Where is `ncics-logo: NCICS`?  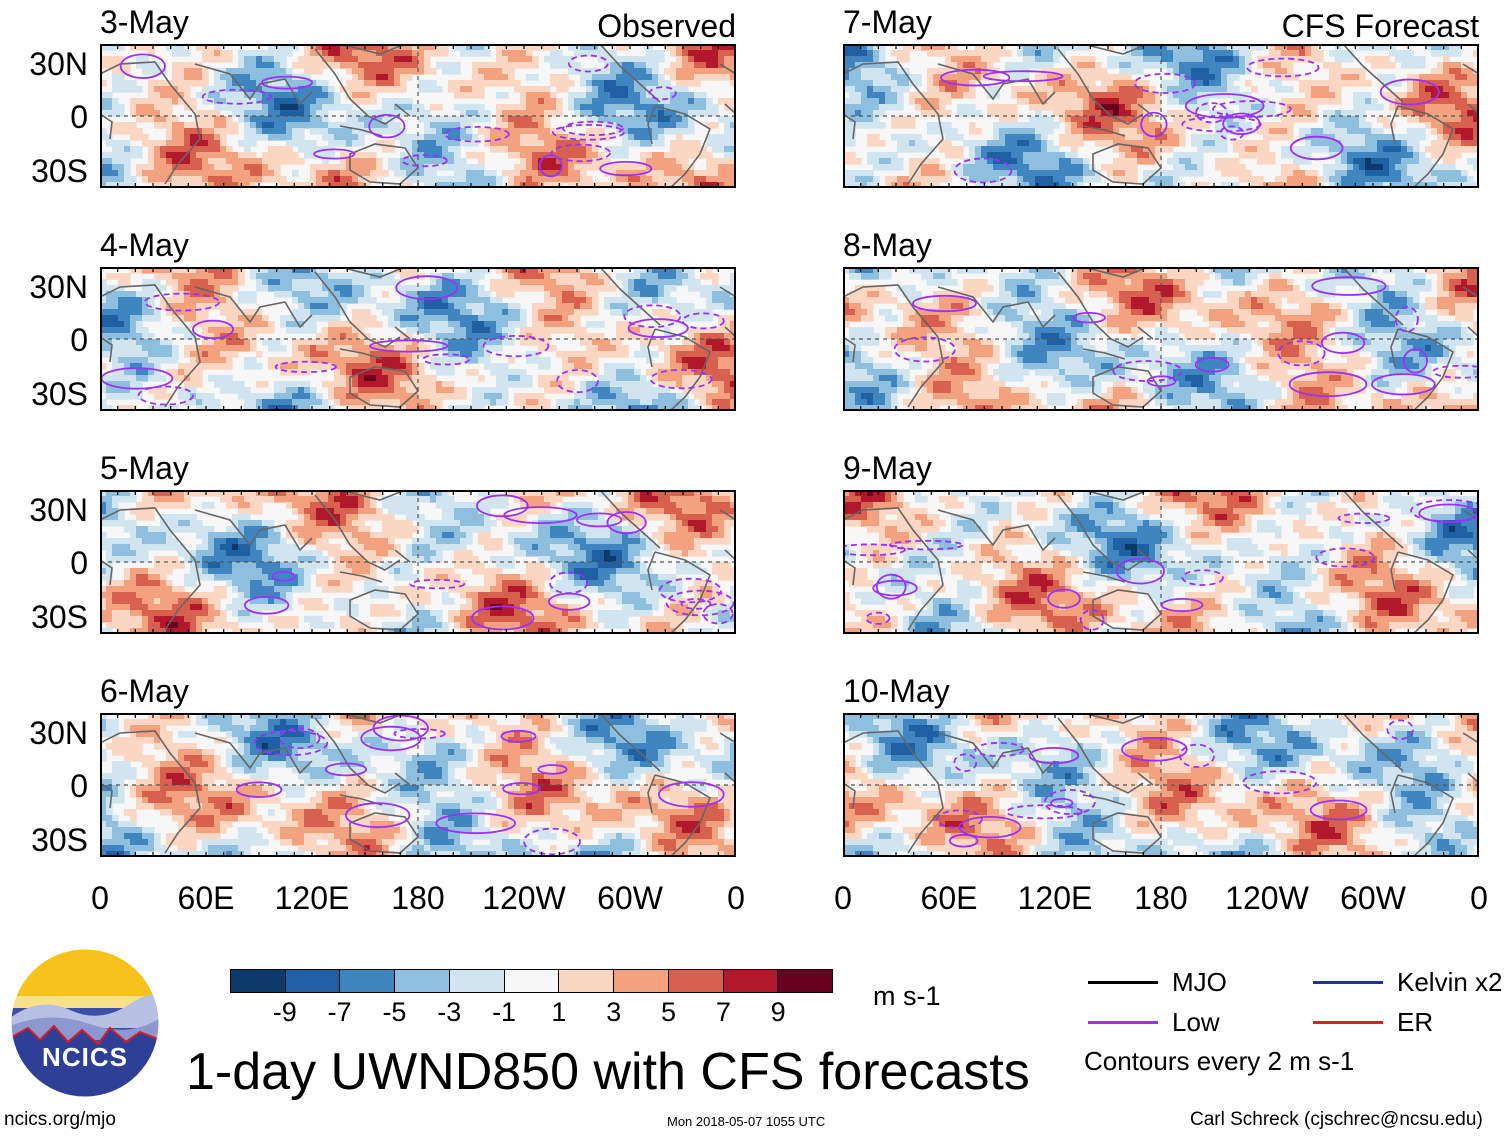 ncics-logo: NCICS is located at coordinates (85, 1023).